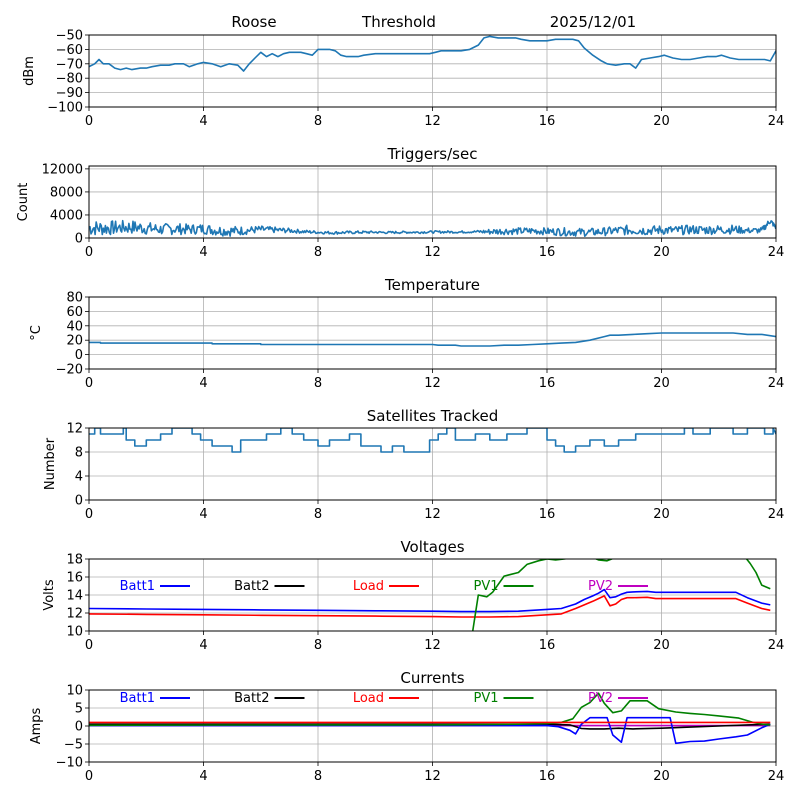 The image size is (800, 800). What do you see at coordinates (36, 725) in the screenshot?
I see `y-axis-label: Amps` at bounding box center [36, 725].